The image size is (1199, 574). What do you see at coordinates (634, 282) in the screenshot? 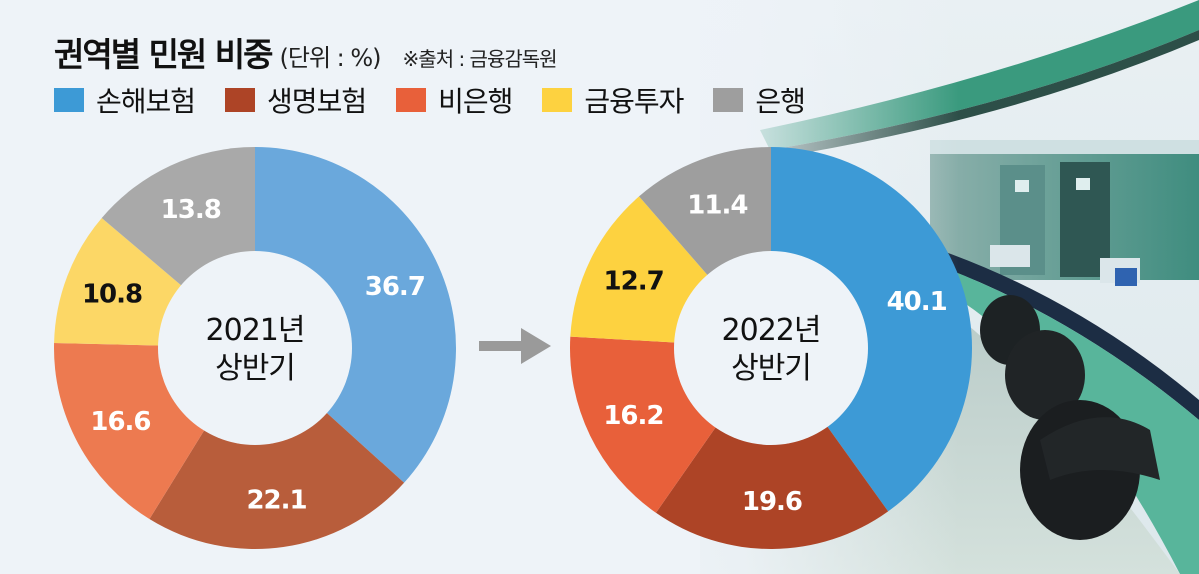
I see `slice-value-label: 12.7` at bounding box center [634, 282].